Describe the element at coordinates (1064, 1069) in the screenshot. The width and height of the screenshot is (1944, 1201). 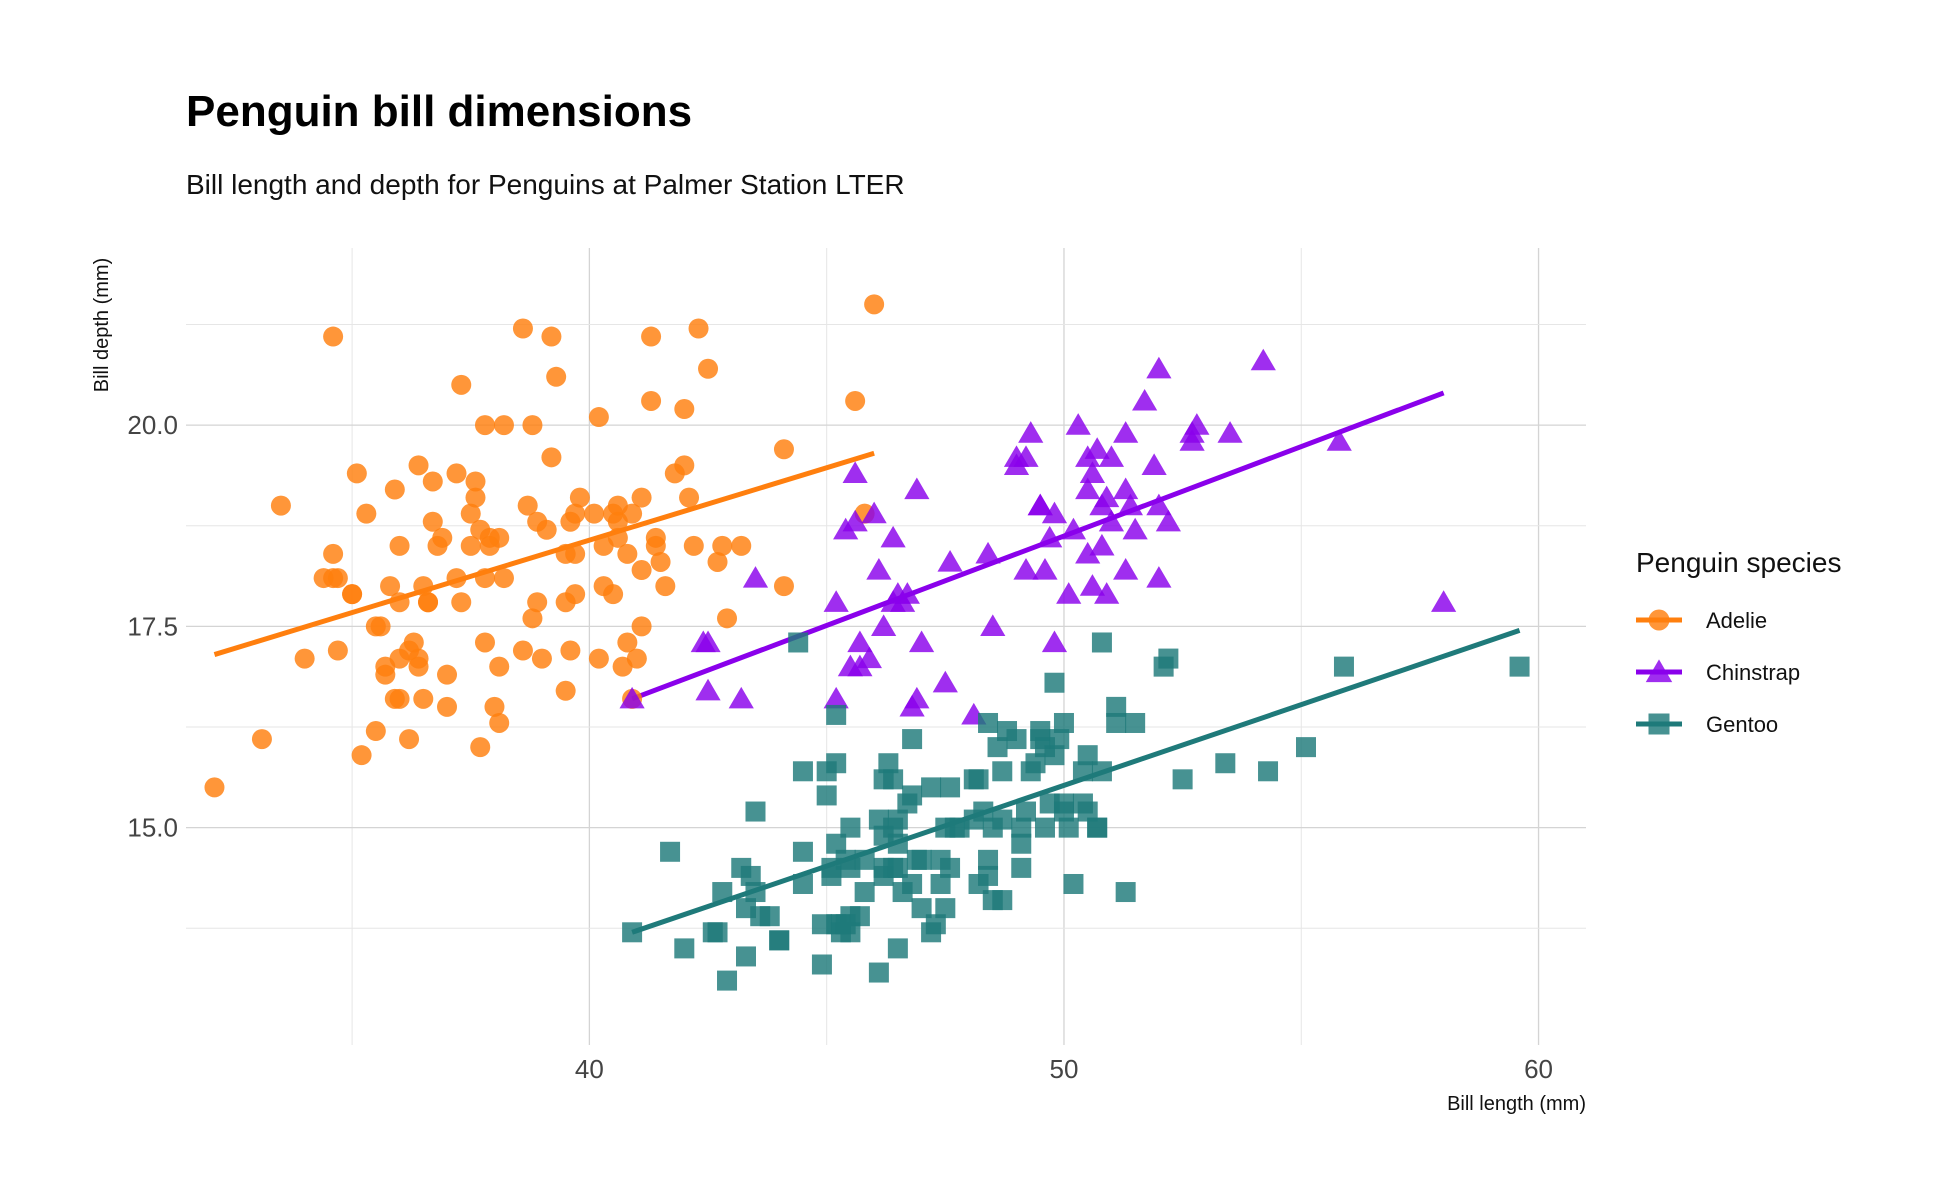
I see `x-axis-ticks: 40 50 60` at that location.